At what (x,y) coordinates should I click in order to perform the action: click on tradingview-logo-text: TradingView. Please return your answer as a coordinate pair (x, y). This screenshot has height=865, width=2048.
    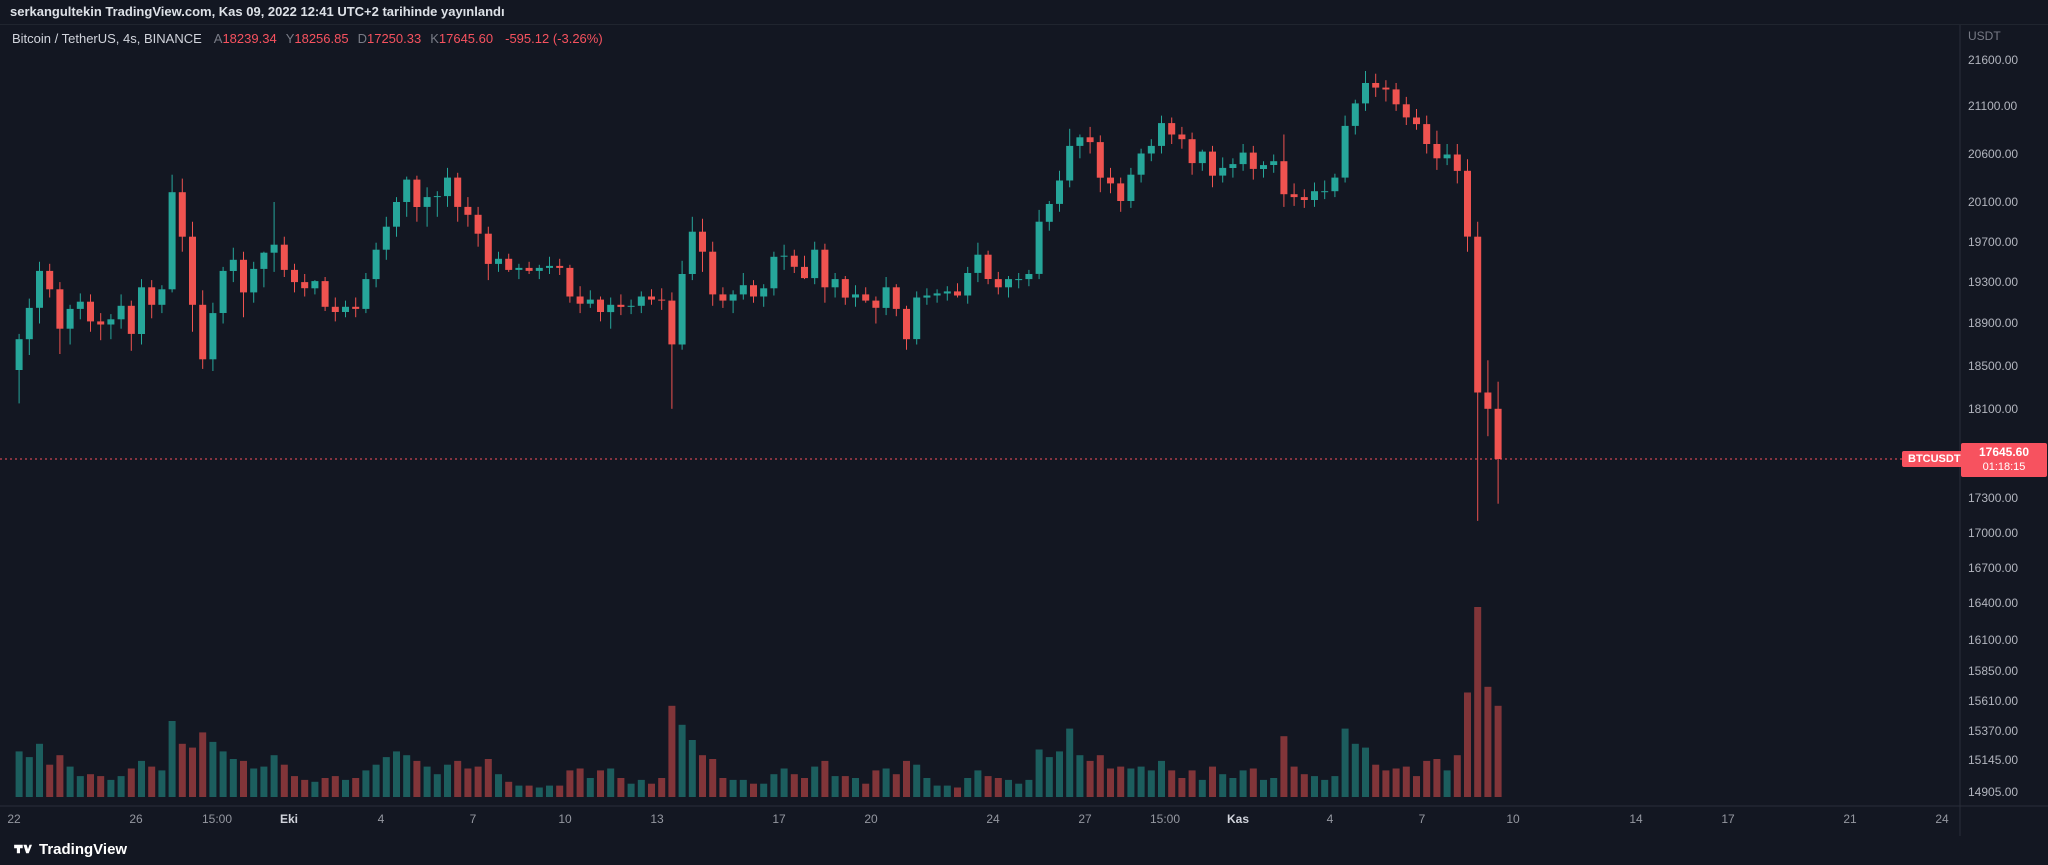
    Looking at the image, I should click on (83, 849).